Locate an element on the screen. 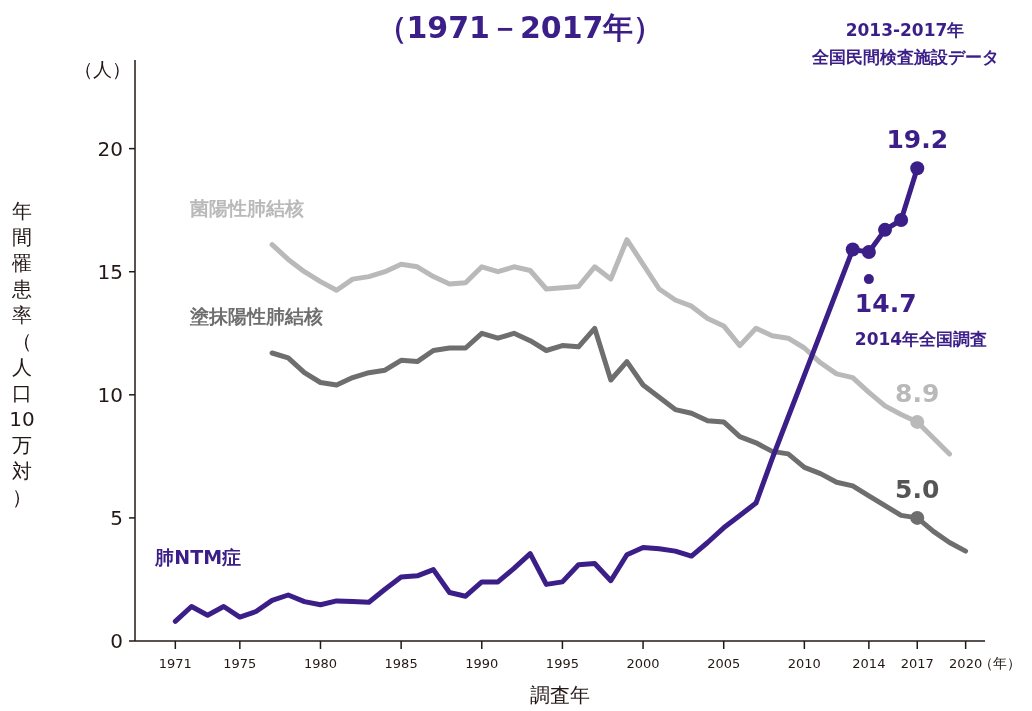  chart-title: （1971－2017年） is located at coordinates (520, 27).